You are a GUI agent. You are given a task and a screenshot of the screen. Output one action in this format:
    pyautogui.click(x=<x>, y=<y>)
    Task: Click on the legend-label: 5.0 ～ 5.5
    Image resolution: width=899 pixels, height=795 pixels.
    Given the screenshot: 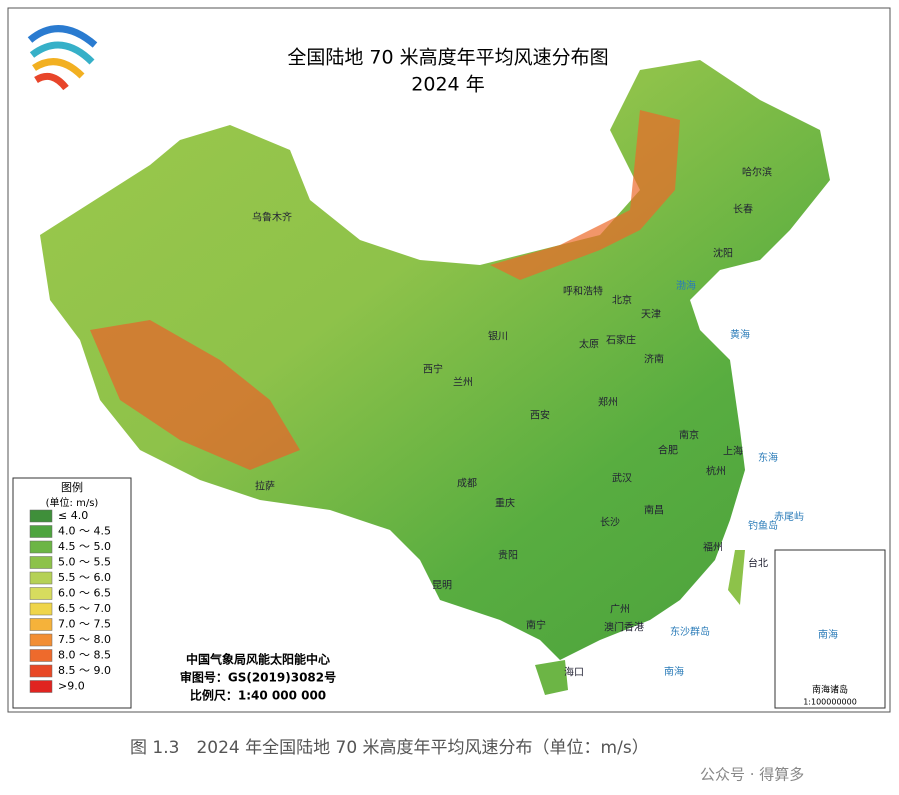 What is the action you would take?
    pyautogui.click(x=84, y=562)
    